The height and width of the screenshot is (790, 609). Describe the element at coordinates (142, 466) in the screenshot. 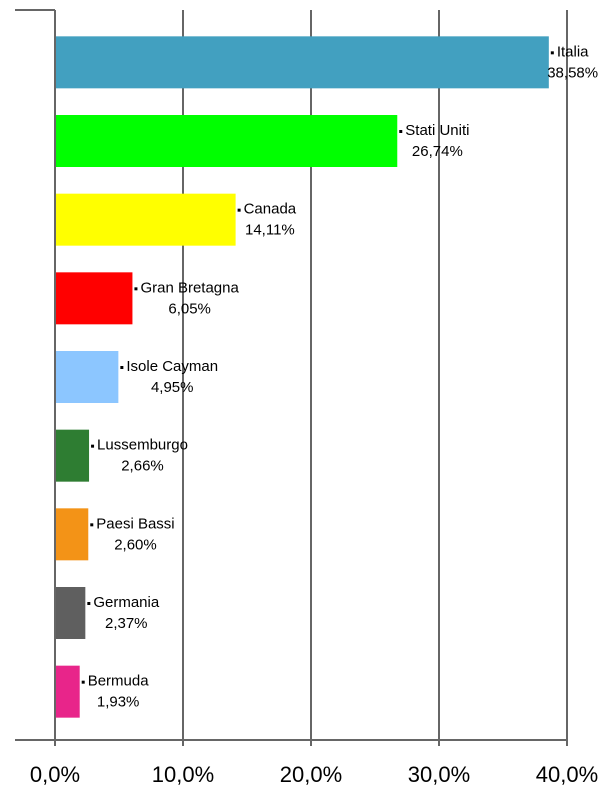

I see `value-label: 2,66%` at that location.